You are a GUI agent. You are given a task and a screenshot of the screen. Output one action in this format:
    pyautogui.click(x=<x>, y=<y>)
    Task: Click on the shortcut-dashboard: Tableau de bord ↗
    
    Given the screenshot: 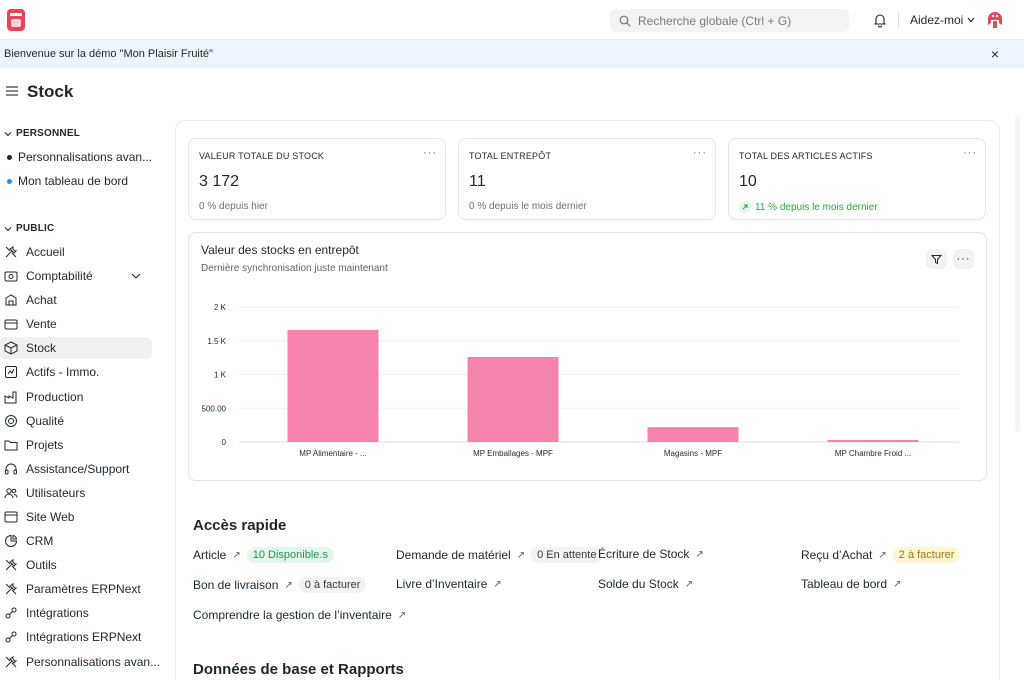 What is the action you would take?
    pyautogui.click(x=851, y=584)
    